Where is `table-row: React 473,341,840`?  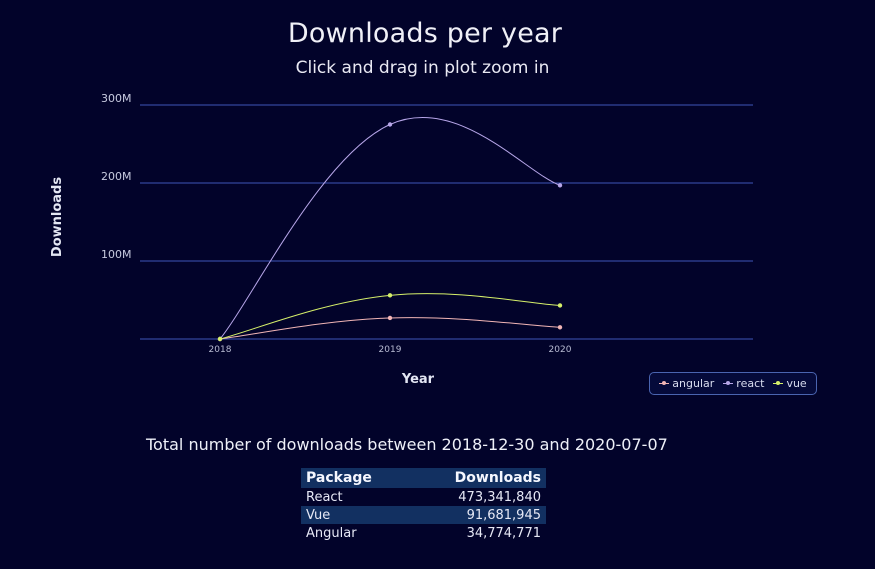 table-row: React 473,341,840 is located at coordinates (423, 497).